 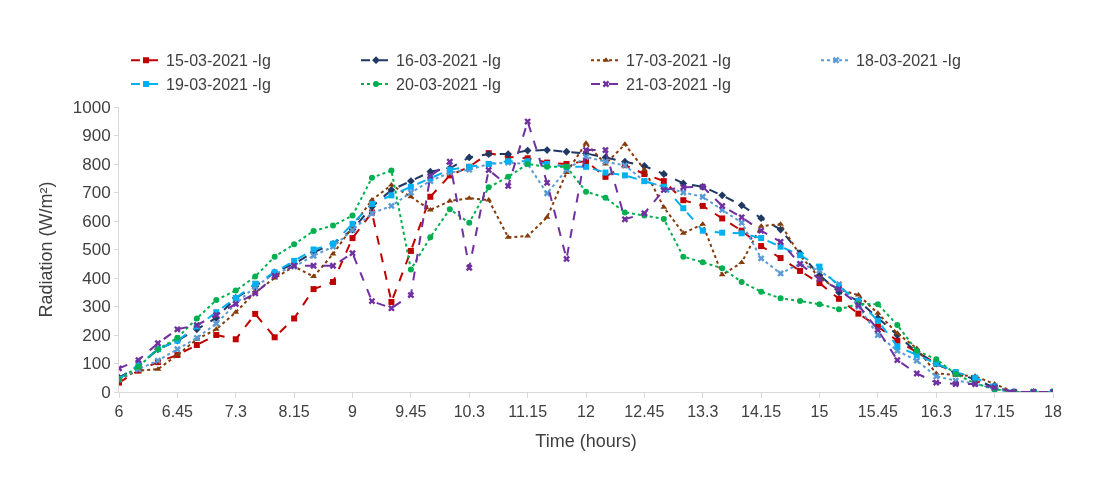 What do you see at coordinates (96, 278) in the screenshot?
I see `y-tick-label: 400` at bounding box center [96, 278].